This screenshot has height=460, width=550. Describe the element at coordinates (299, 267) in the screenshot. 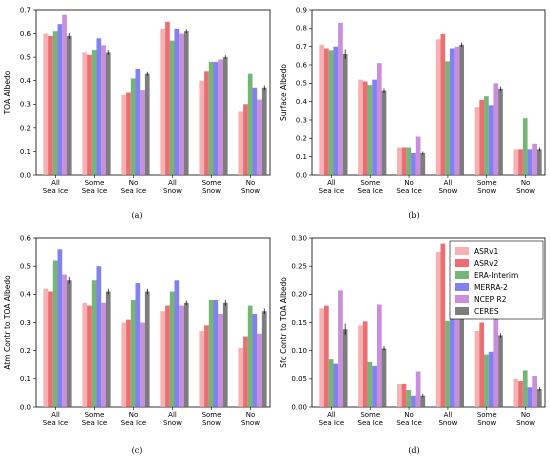

I see `y-tick-label: 0.25` at that location.